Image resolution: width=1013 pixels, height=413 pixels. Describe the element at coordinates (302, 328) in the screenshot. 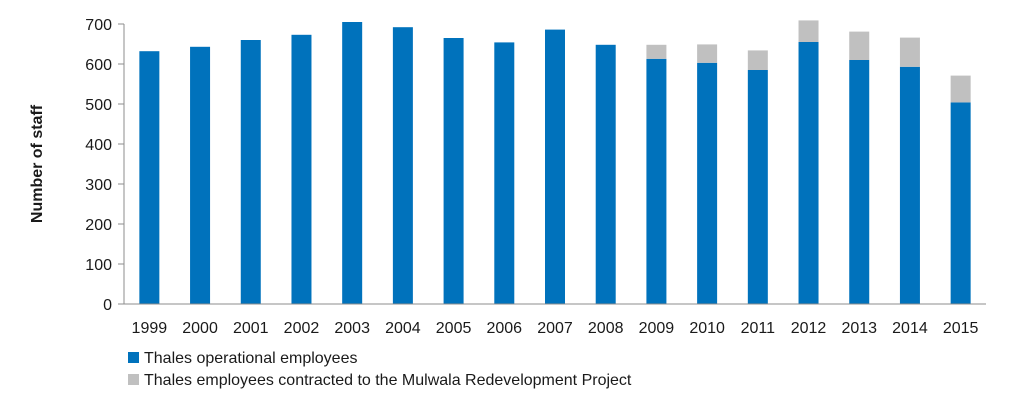

I see `x-tick-label: 2002` at that location.